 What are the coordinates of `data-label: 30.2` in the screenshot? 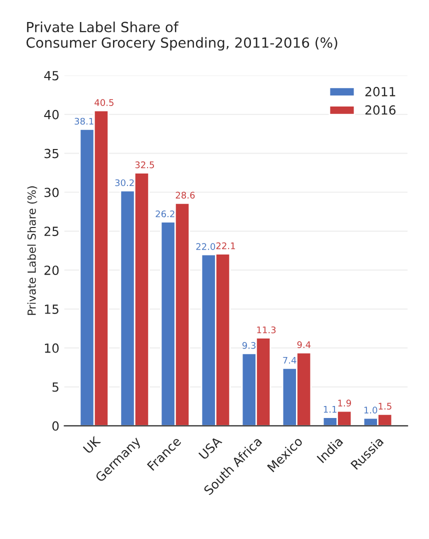 It's located at (124, 182).